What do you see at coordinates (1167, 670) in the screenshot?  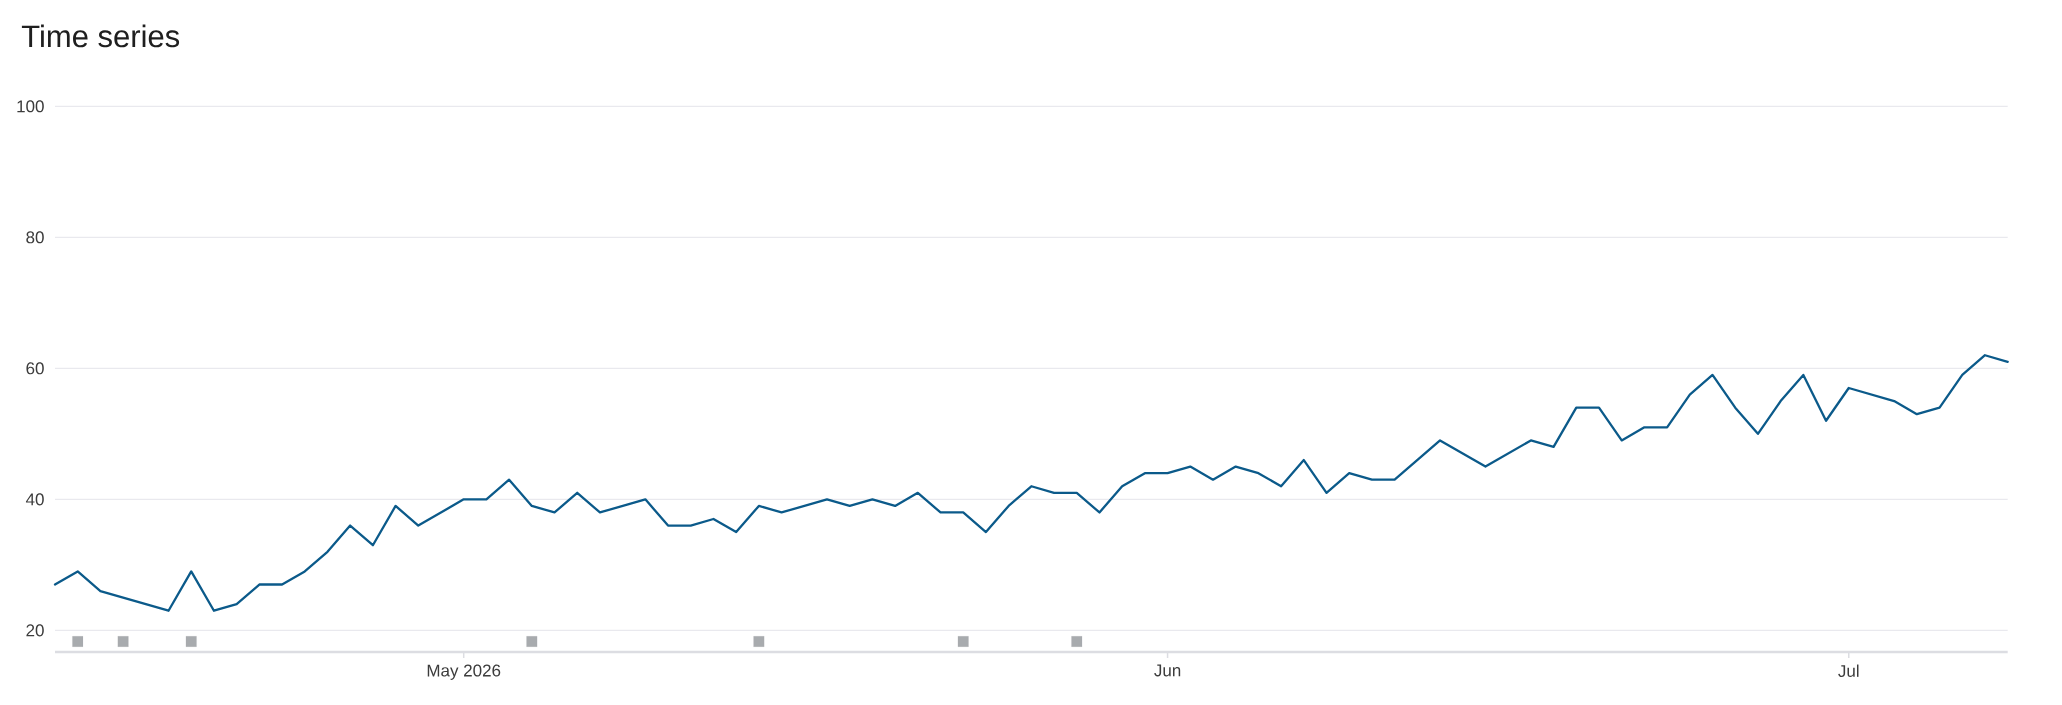 I see `x-tick-label: Jun` at bounding box center [1167, 670].